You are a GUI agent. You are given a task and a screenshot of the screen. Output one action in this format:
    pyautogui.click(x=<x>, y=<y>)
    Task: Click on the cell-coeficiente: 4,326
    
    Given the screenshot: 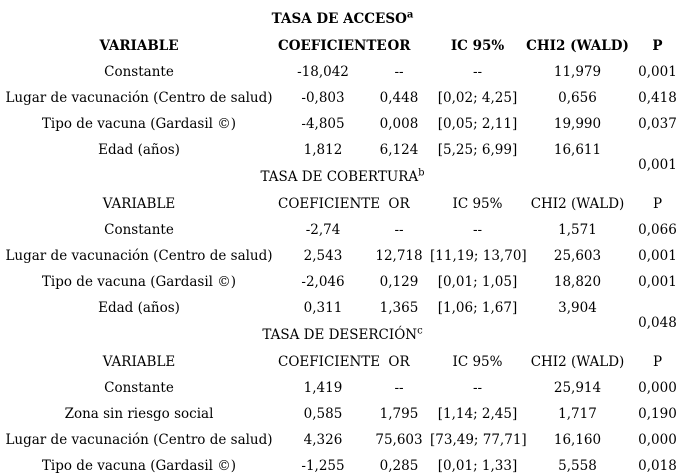 What is the action you would take?
    pyautogui.click(x=323, y=440)
    